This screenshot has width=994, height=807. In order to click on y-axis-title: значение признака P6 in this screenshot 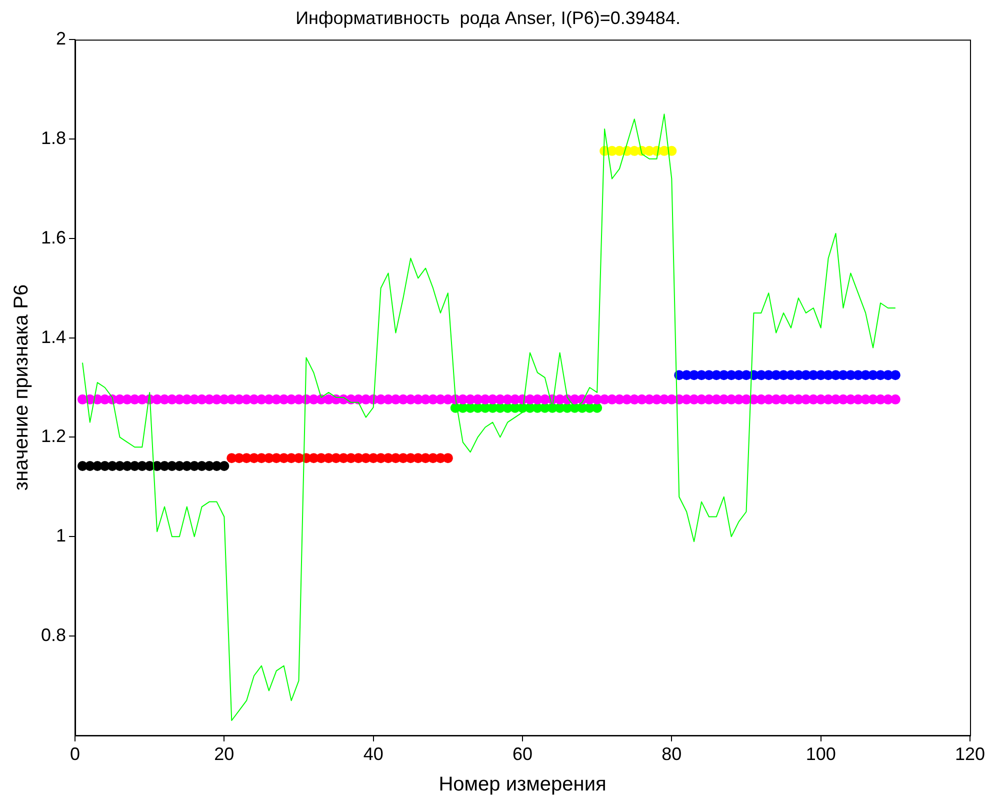, I will do `click(21, 387)`.